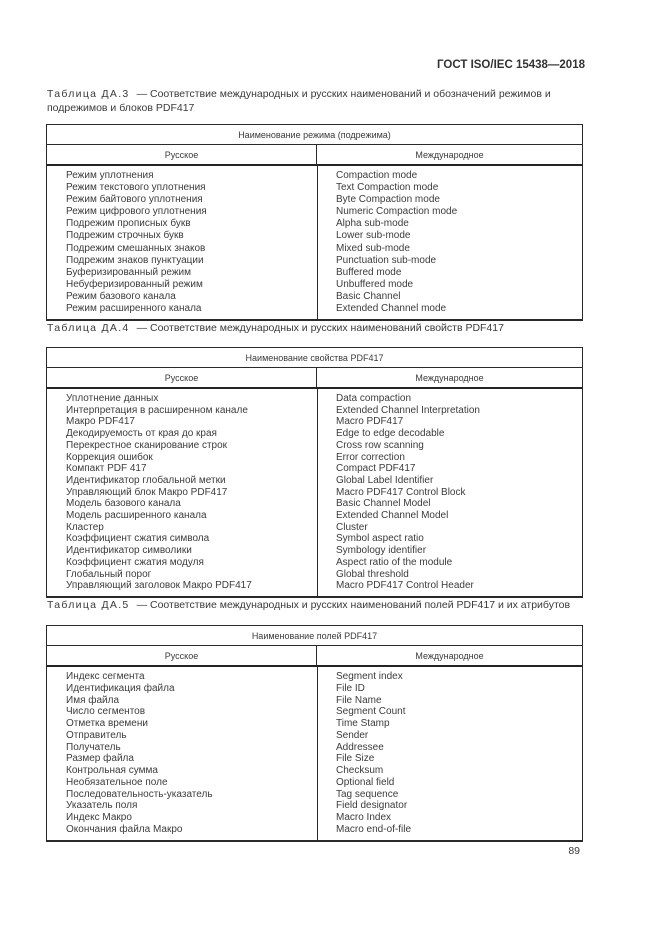  I want to click on table-row: Отметка времени Time Stamp, so click(314, 724).